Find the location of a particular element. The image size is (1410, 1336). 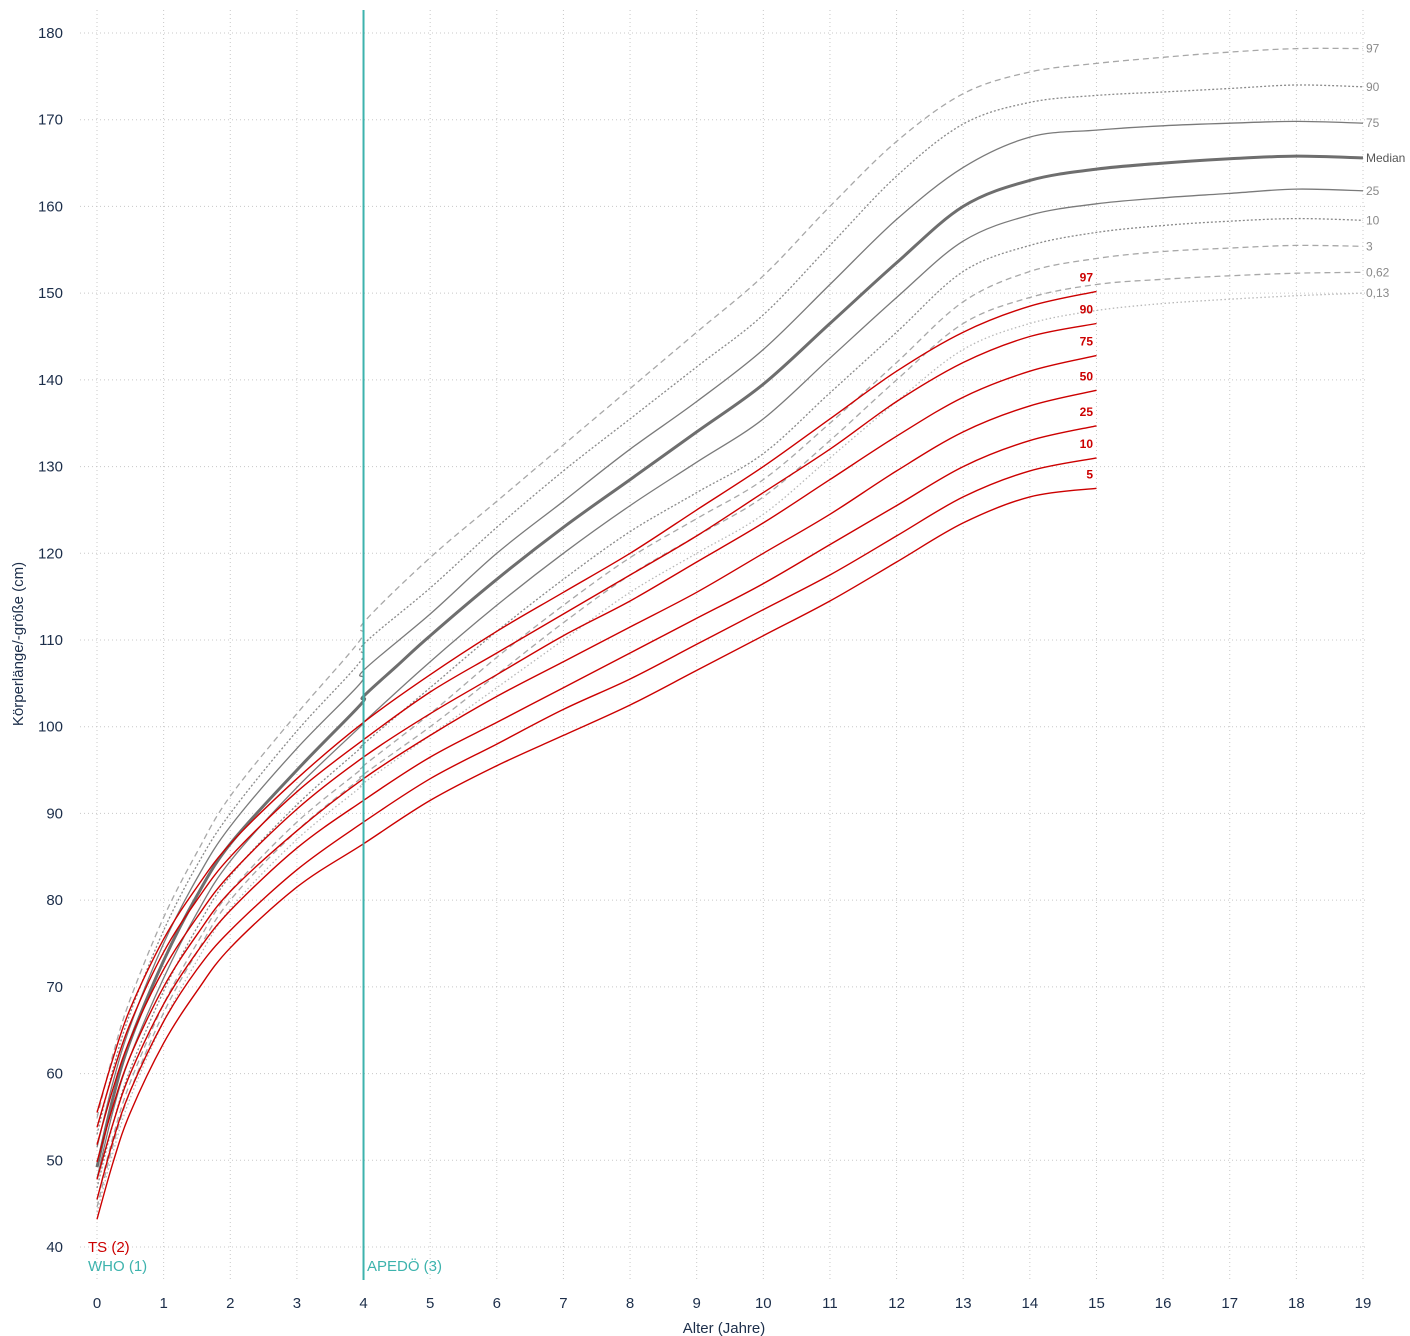

x-tick-label: 16 is located at coordinates (1163, 1303).